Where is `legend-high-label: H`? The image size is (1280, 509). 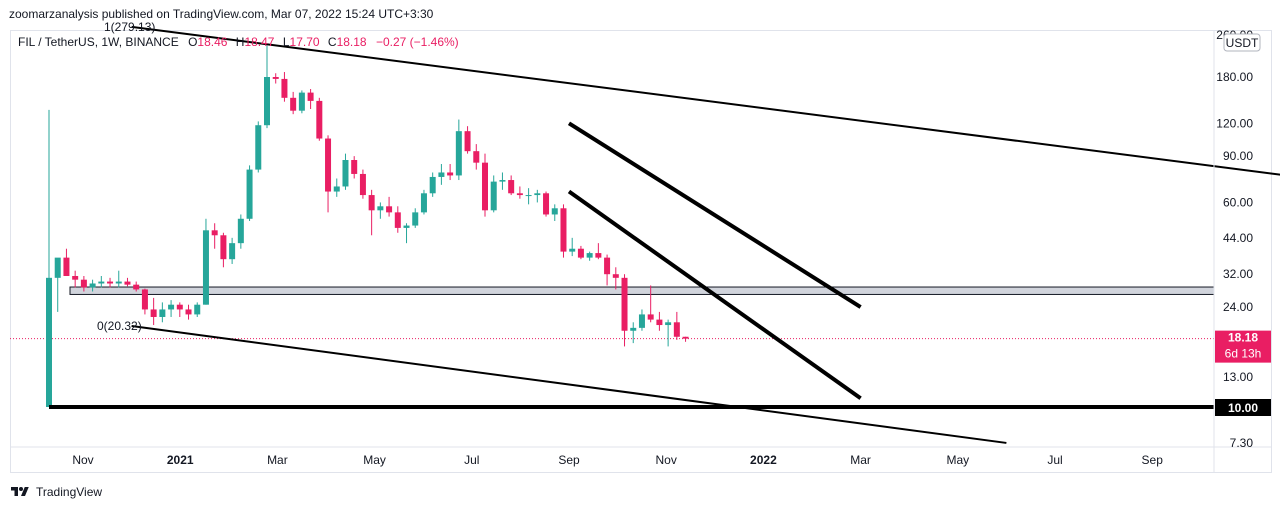
legend-high-label: H is located at coordinates (240, 42).